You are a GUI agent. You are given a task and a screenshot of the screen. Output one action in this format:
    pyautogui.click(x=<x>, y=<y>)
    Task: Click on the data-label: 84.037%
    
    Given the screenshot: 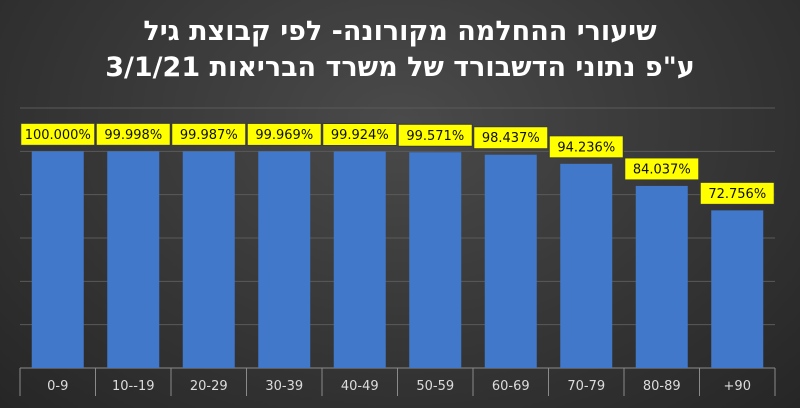 What is the action you would take?
    pyautogui.click(x=662, y=169)
    